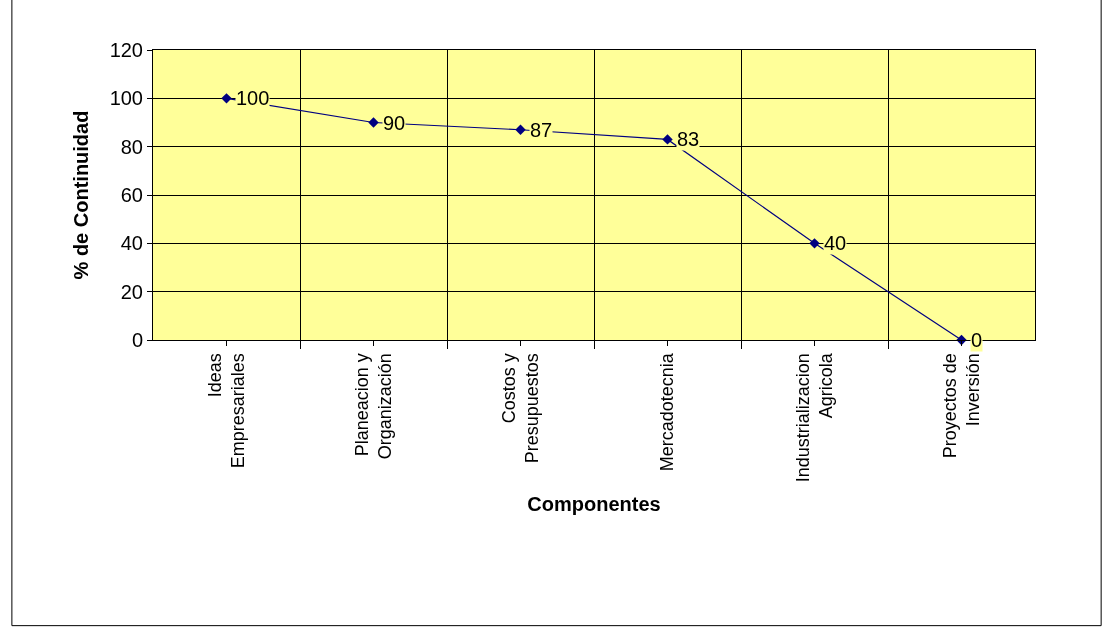 This screenshot has width=1102, height=627. What do you see at coordinates (594, 503) in the screenshot?
I see `x-axis-title: Componentes` at bounding box center [594, 503].